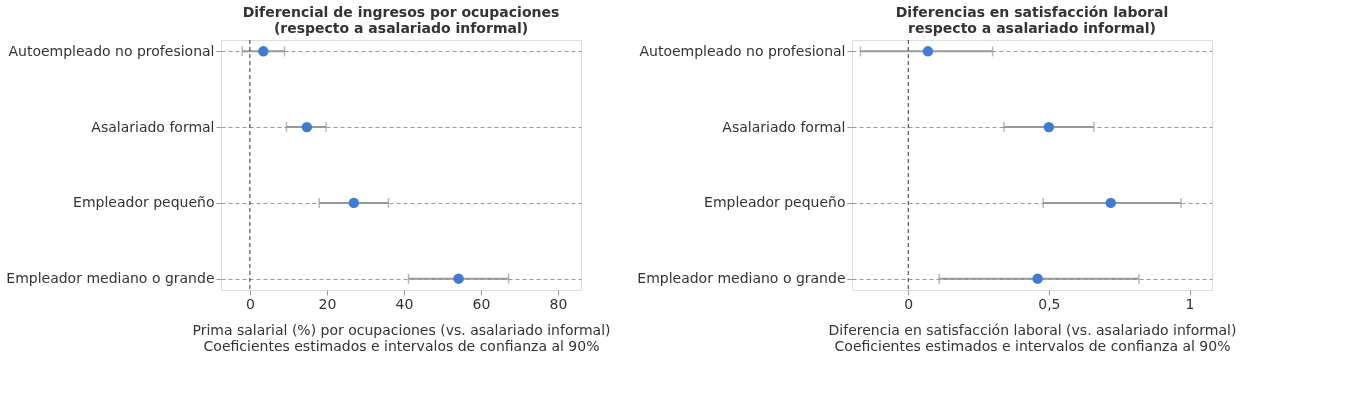  I want to click on x-tick-label: 40, so click(404, 303).